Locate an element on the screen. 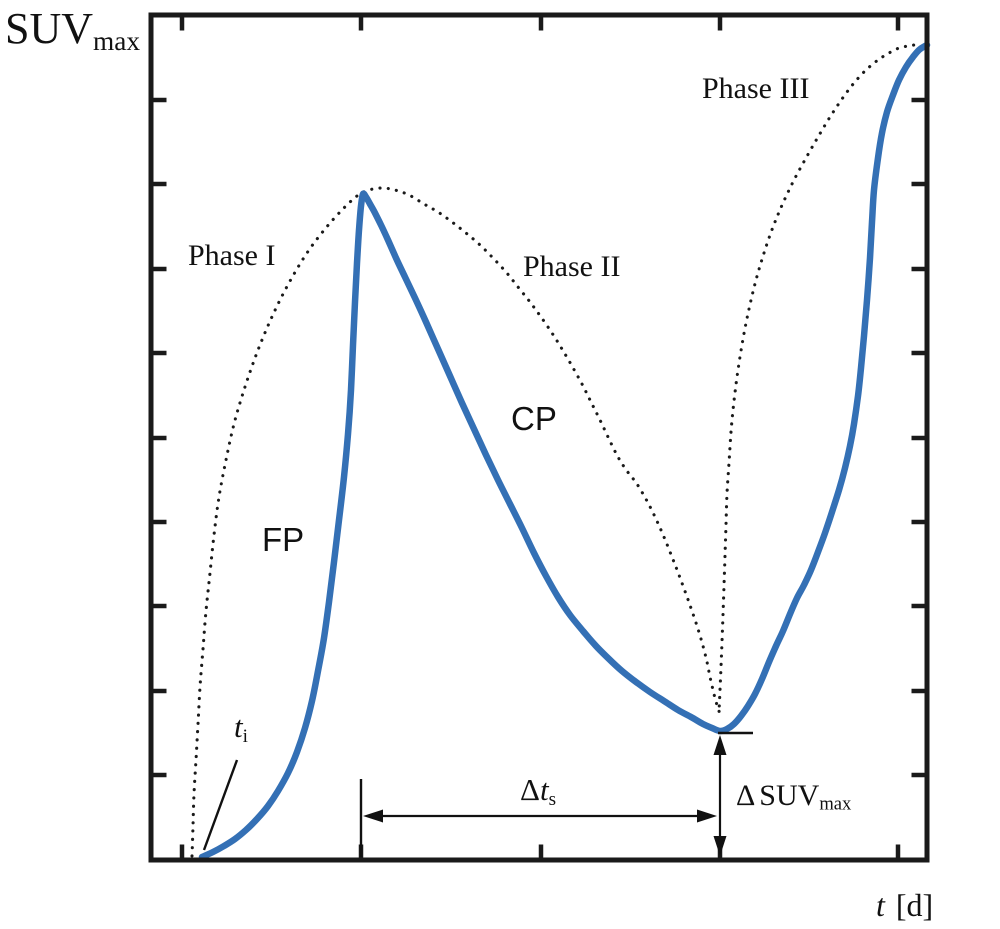 The width and height of the screenshot is (1000, 929). delta-suv-main: SUV is located at coordinates (789, 795).